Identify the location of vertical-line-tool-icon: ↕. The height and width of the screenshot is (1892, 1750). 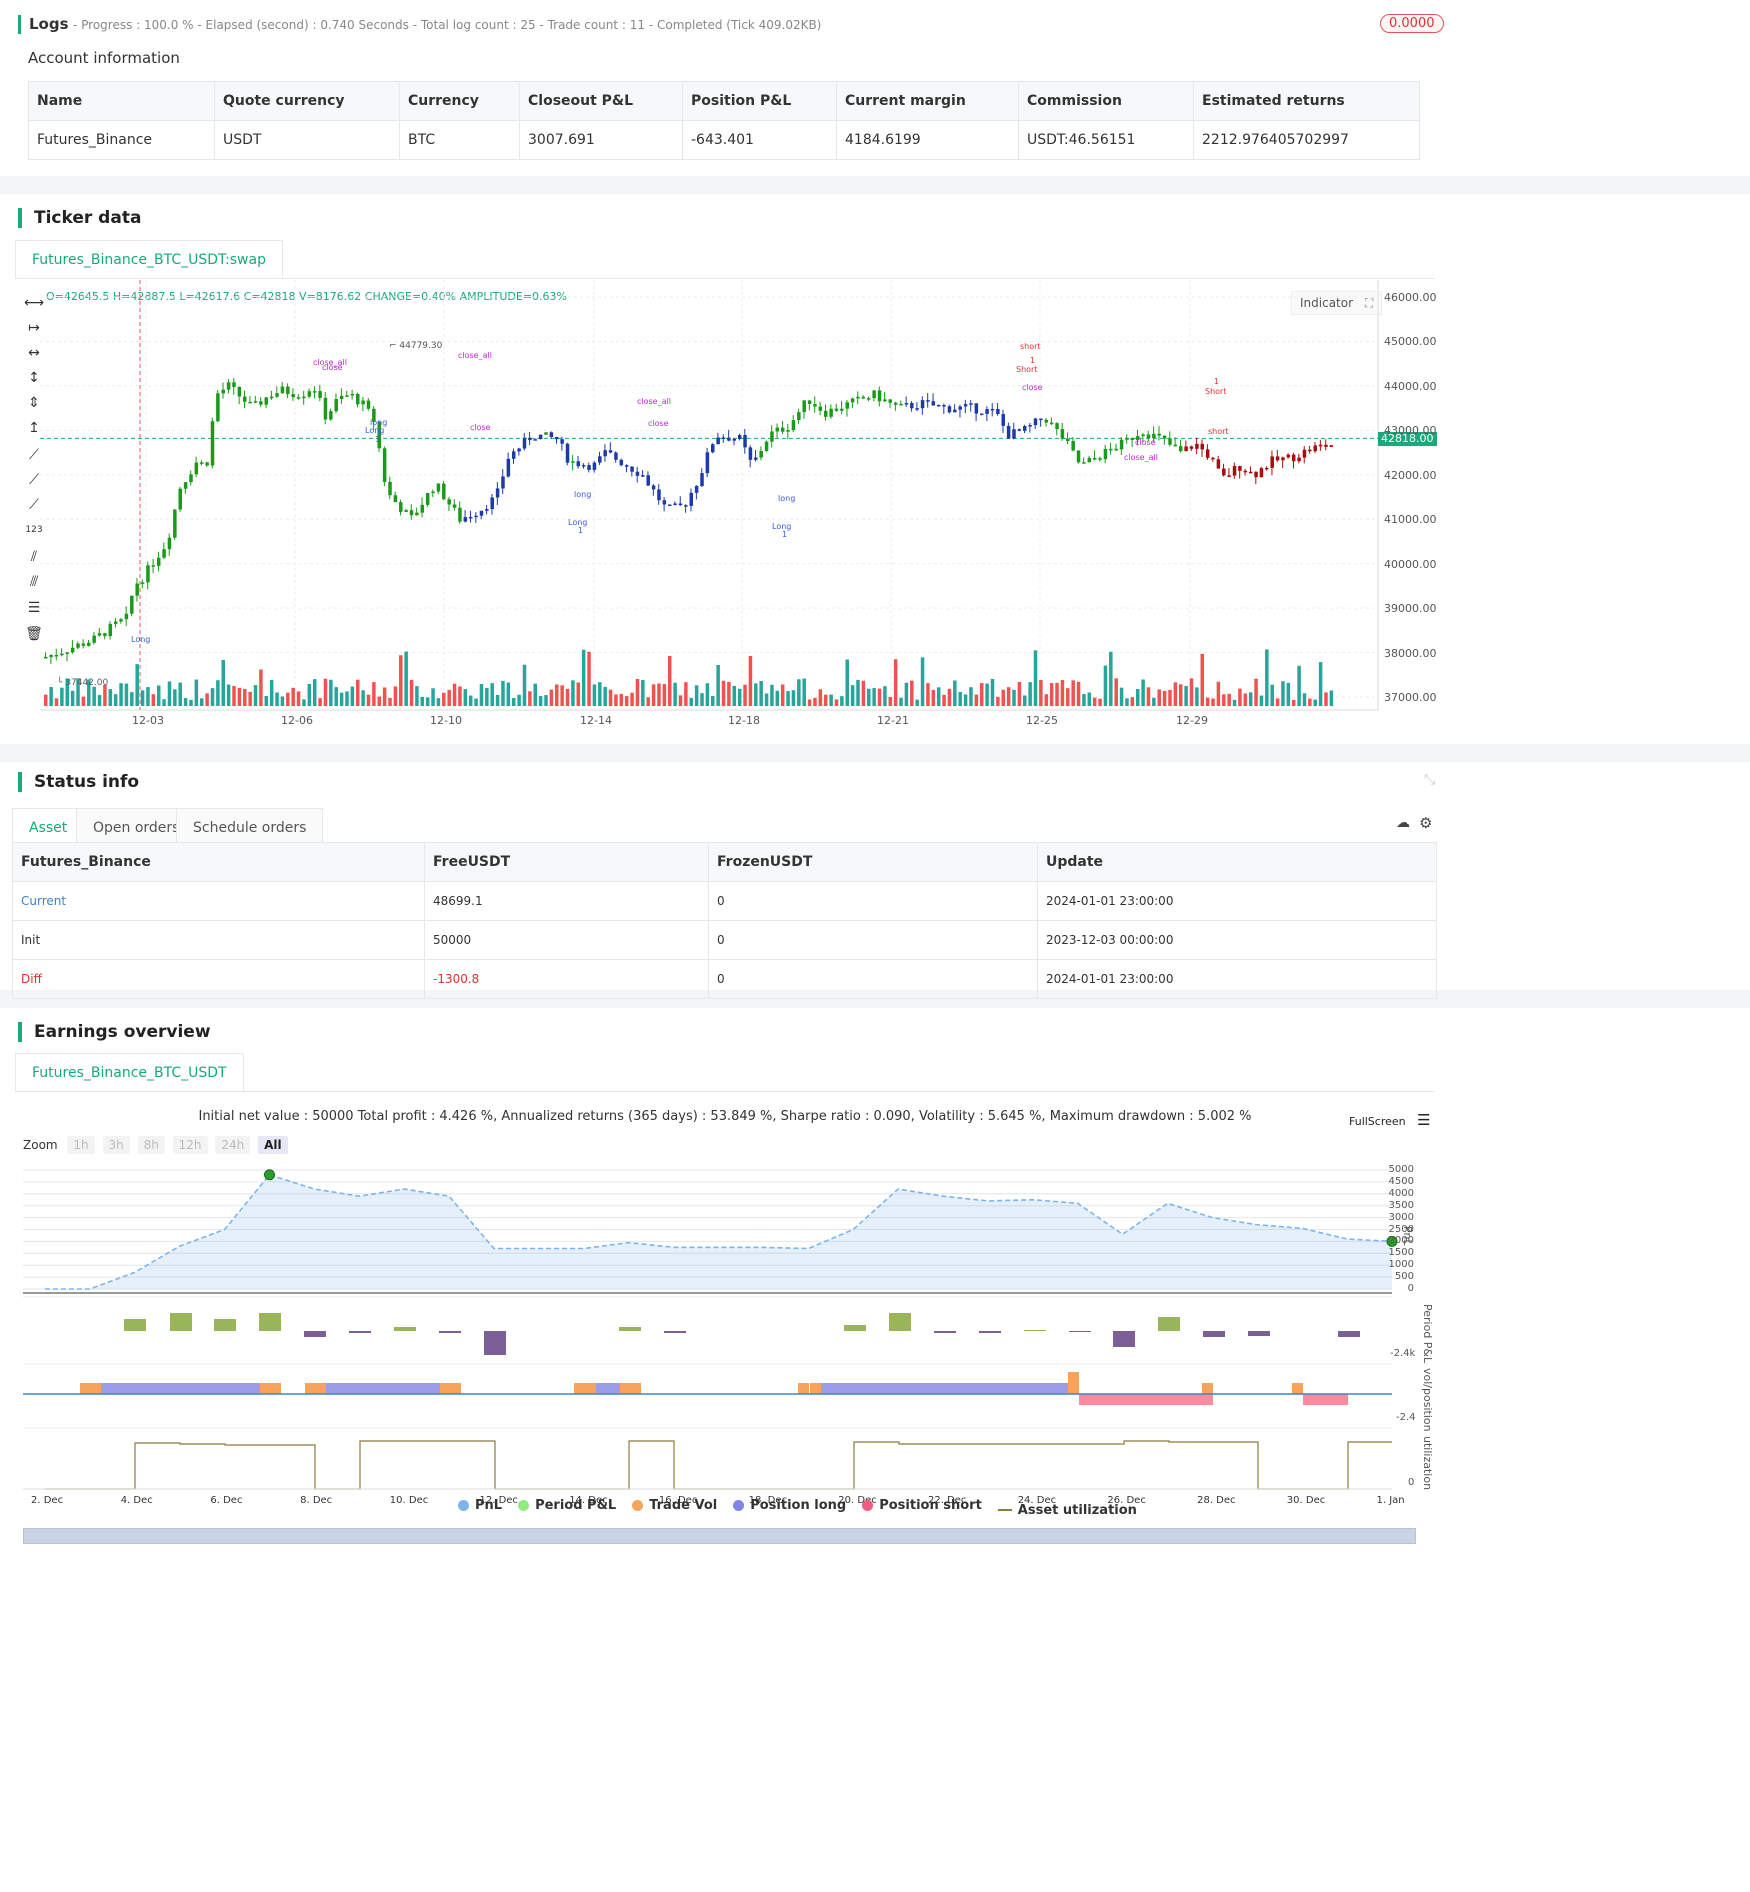
(34, 378).